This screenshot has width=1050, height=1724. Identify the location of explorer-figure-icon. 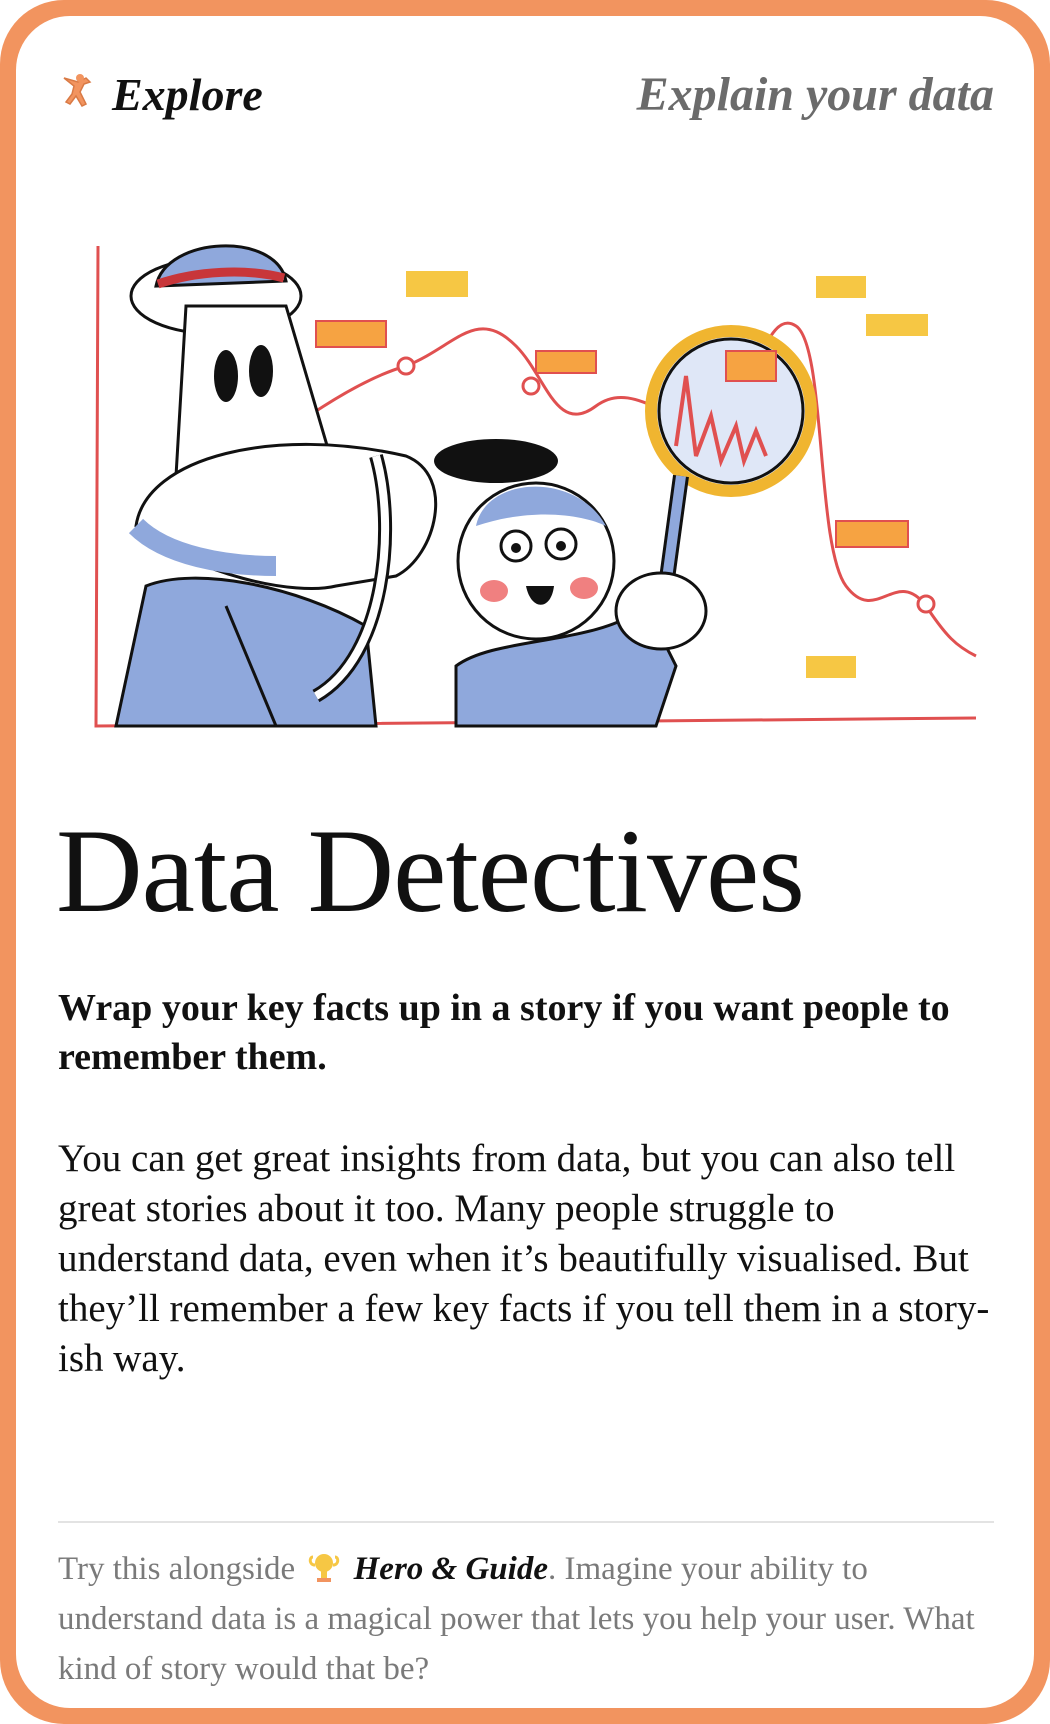
(77, 90).